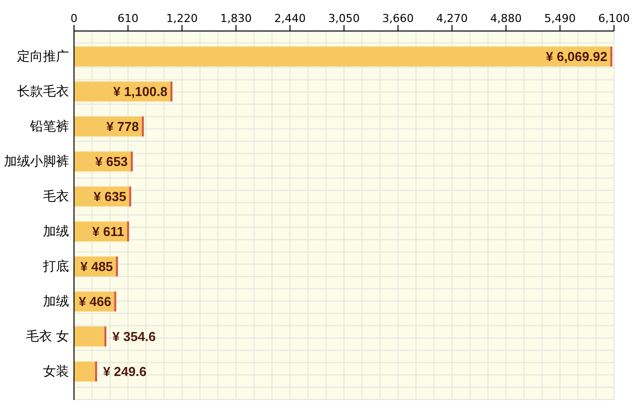 The height and width of the screenshot is (418, 639). What do you see at coordinates (111, 162) in the screenshot?
I see `data-label: ¥ 653` at bounding box center [111, 162].